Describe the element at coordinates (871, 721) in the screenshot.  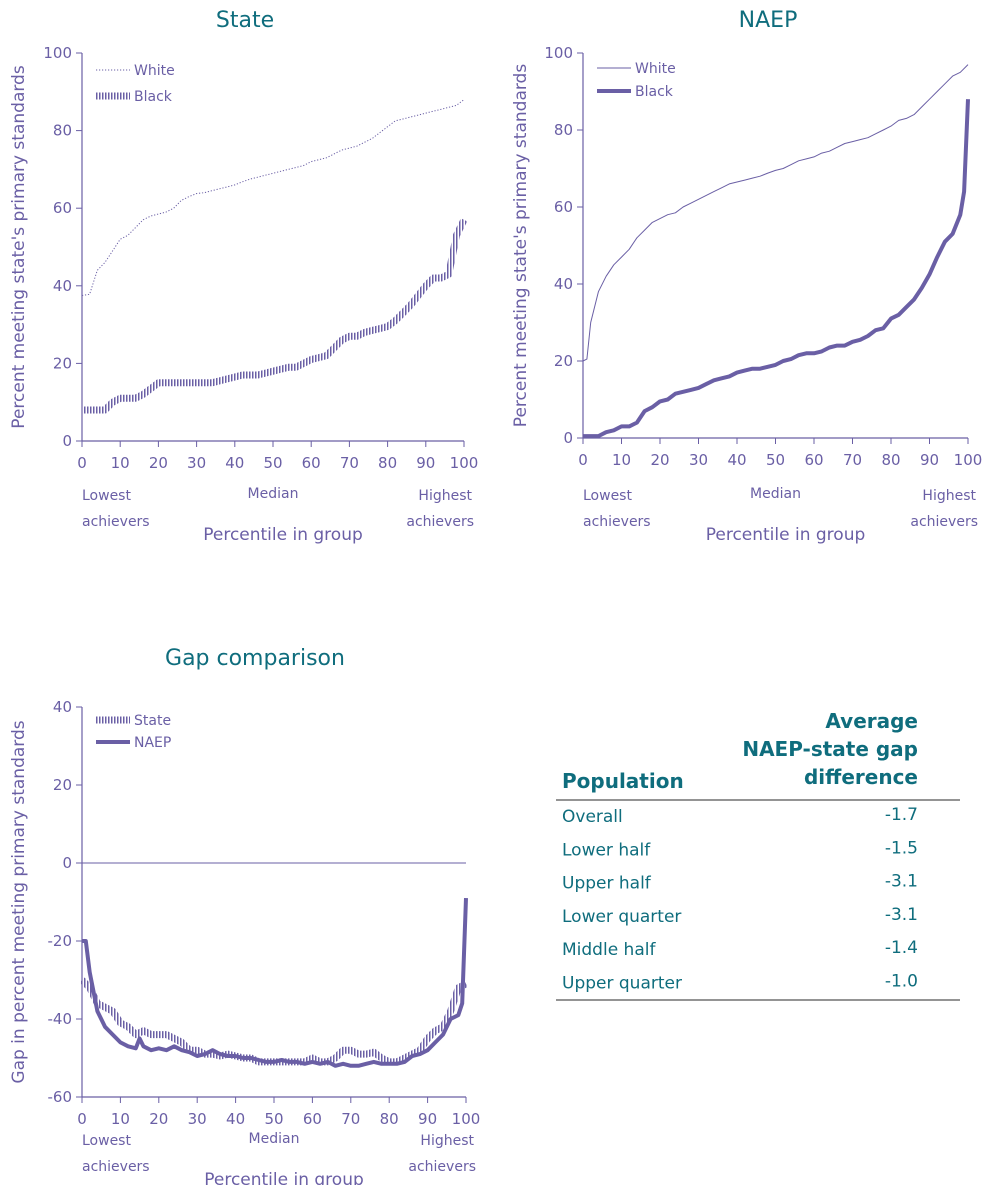
I see `gap-header-line-1: Average` at that location.